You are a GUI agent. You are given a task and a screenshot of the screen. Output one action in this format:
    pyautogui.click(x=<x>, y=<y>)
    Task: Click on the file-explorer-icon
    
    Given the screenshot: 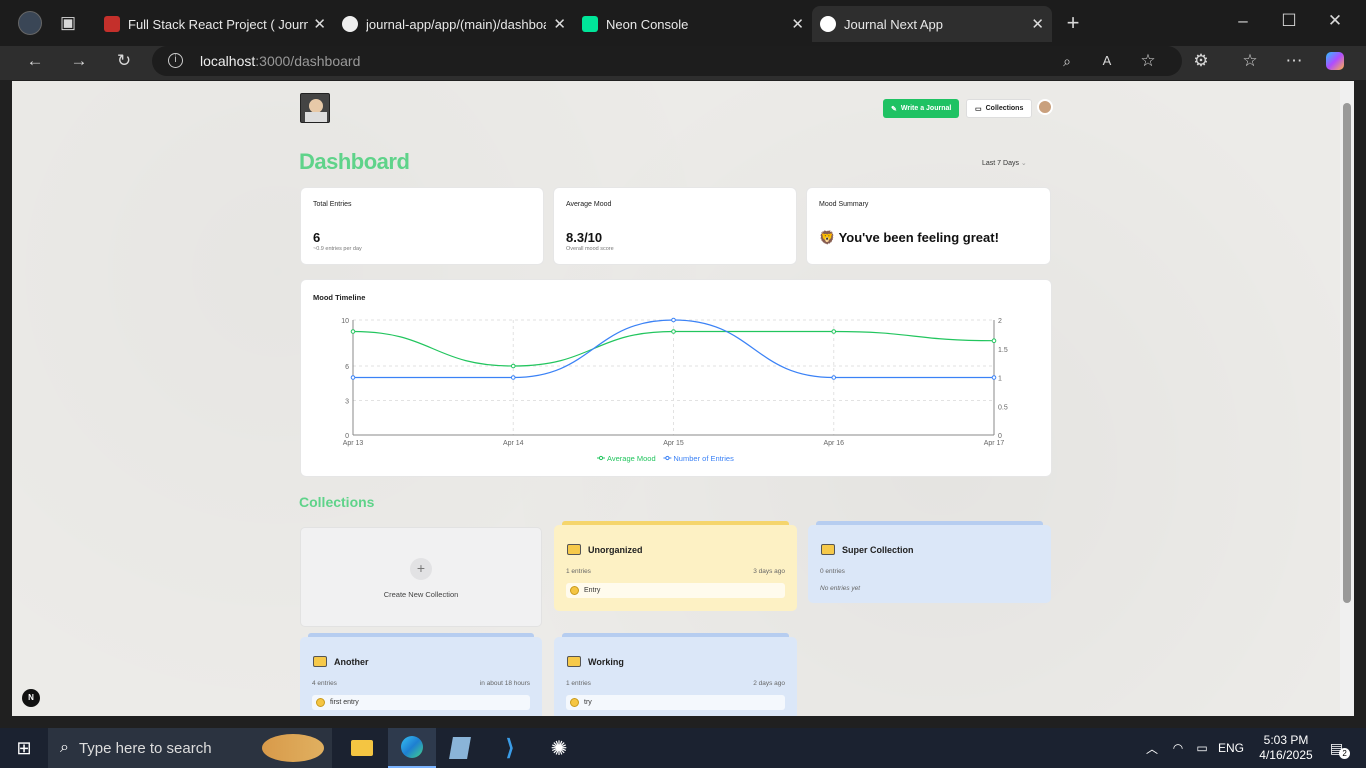 What is the action you would take?
    pyautogui.click(x=362, y=748)
    